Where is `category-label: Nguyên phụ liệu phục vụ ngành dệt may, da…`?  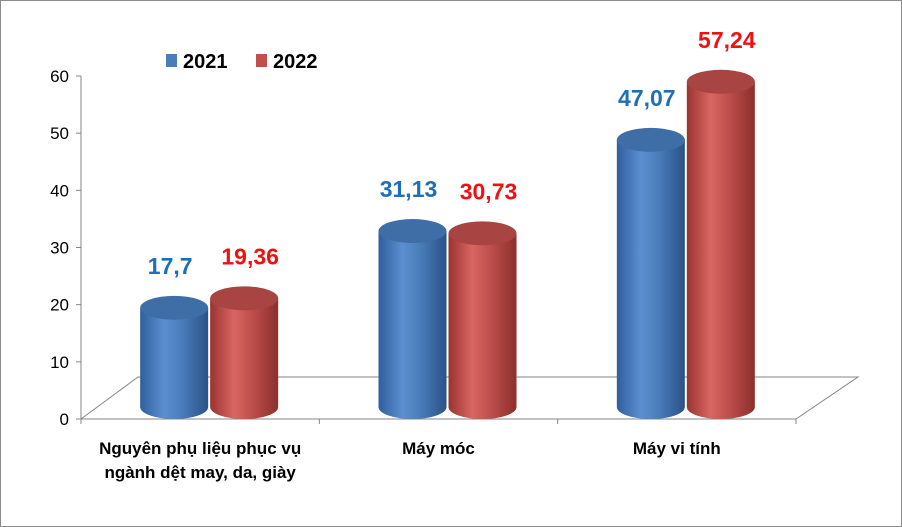
category-label: Nguyên phụ liệu phục vụ ngành dệt may, da… is located at coordinates (200, 460).